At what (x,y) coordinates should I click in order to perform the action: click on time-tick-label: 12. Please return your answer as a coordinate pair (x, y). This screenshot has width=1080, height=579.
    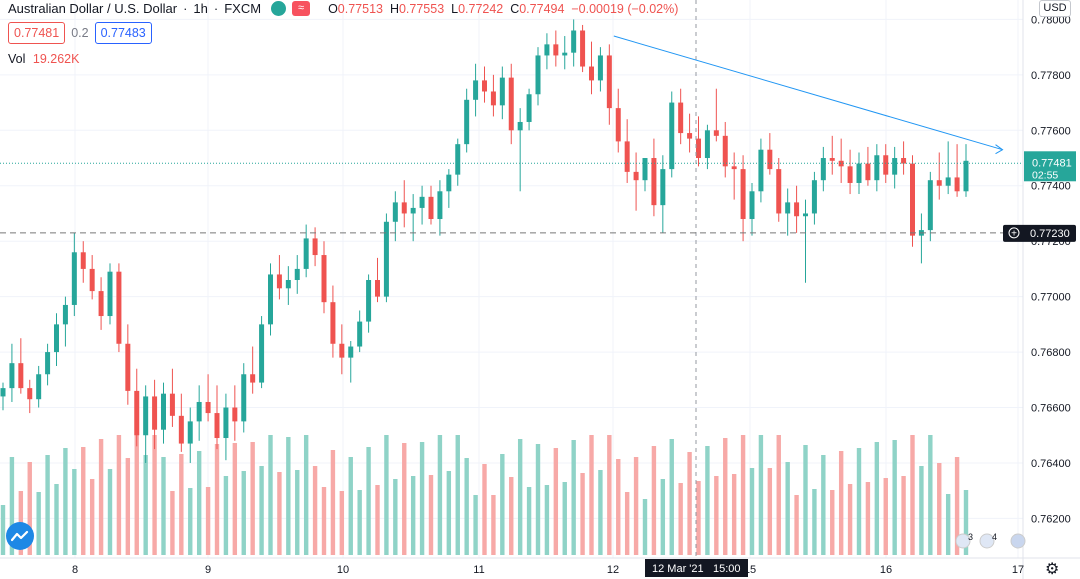
    Looking at the image, I should click on (613, 570).